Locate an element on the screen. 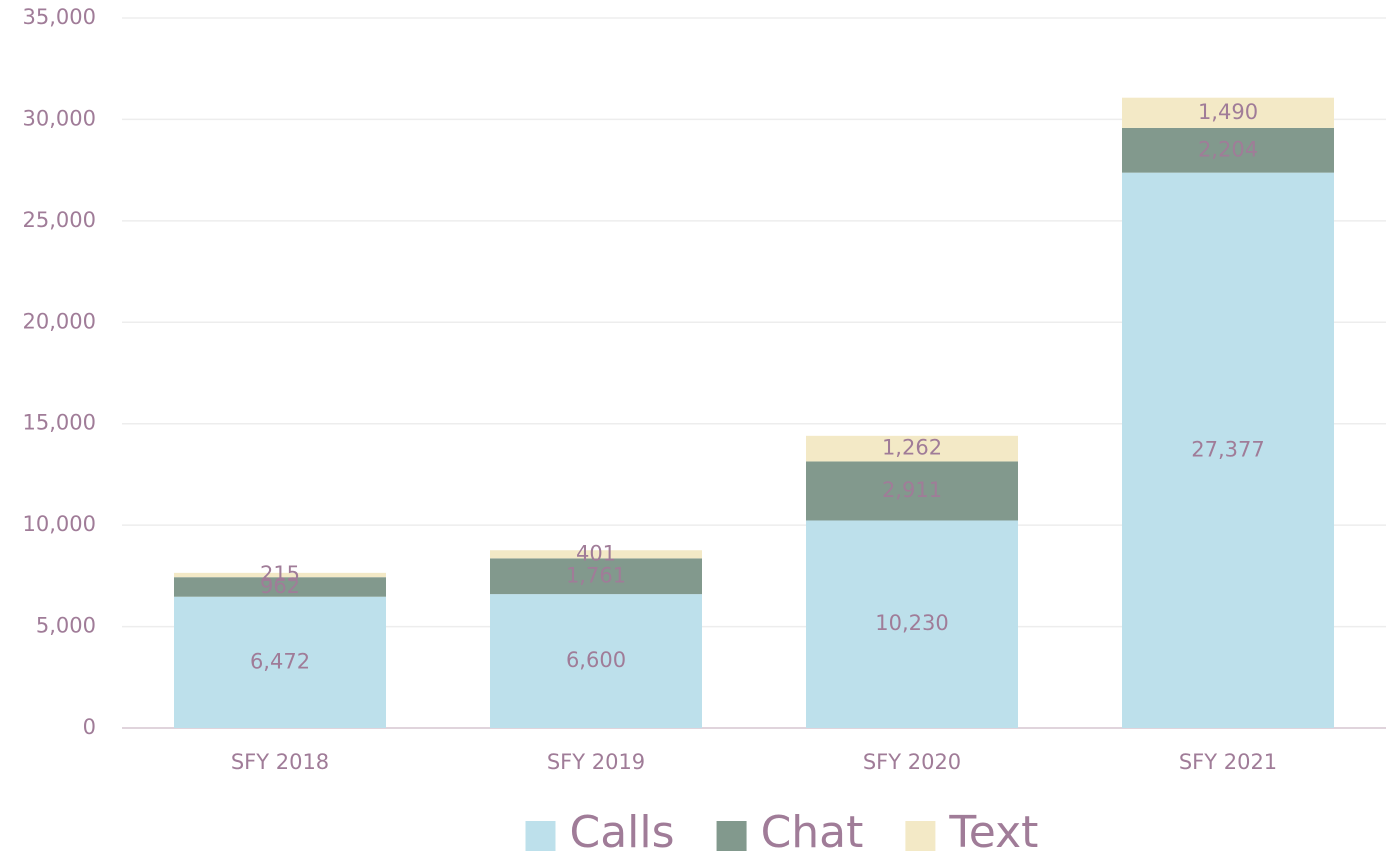  data-label: 215 is located at coordinates (280, 574).